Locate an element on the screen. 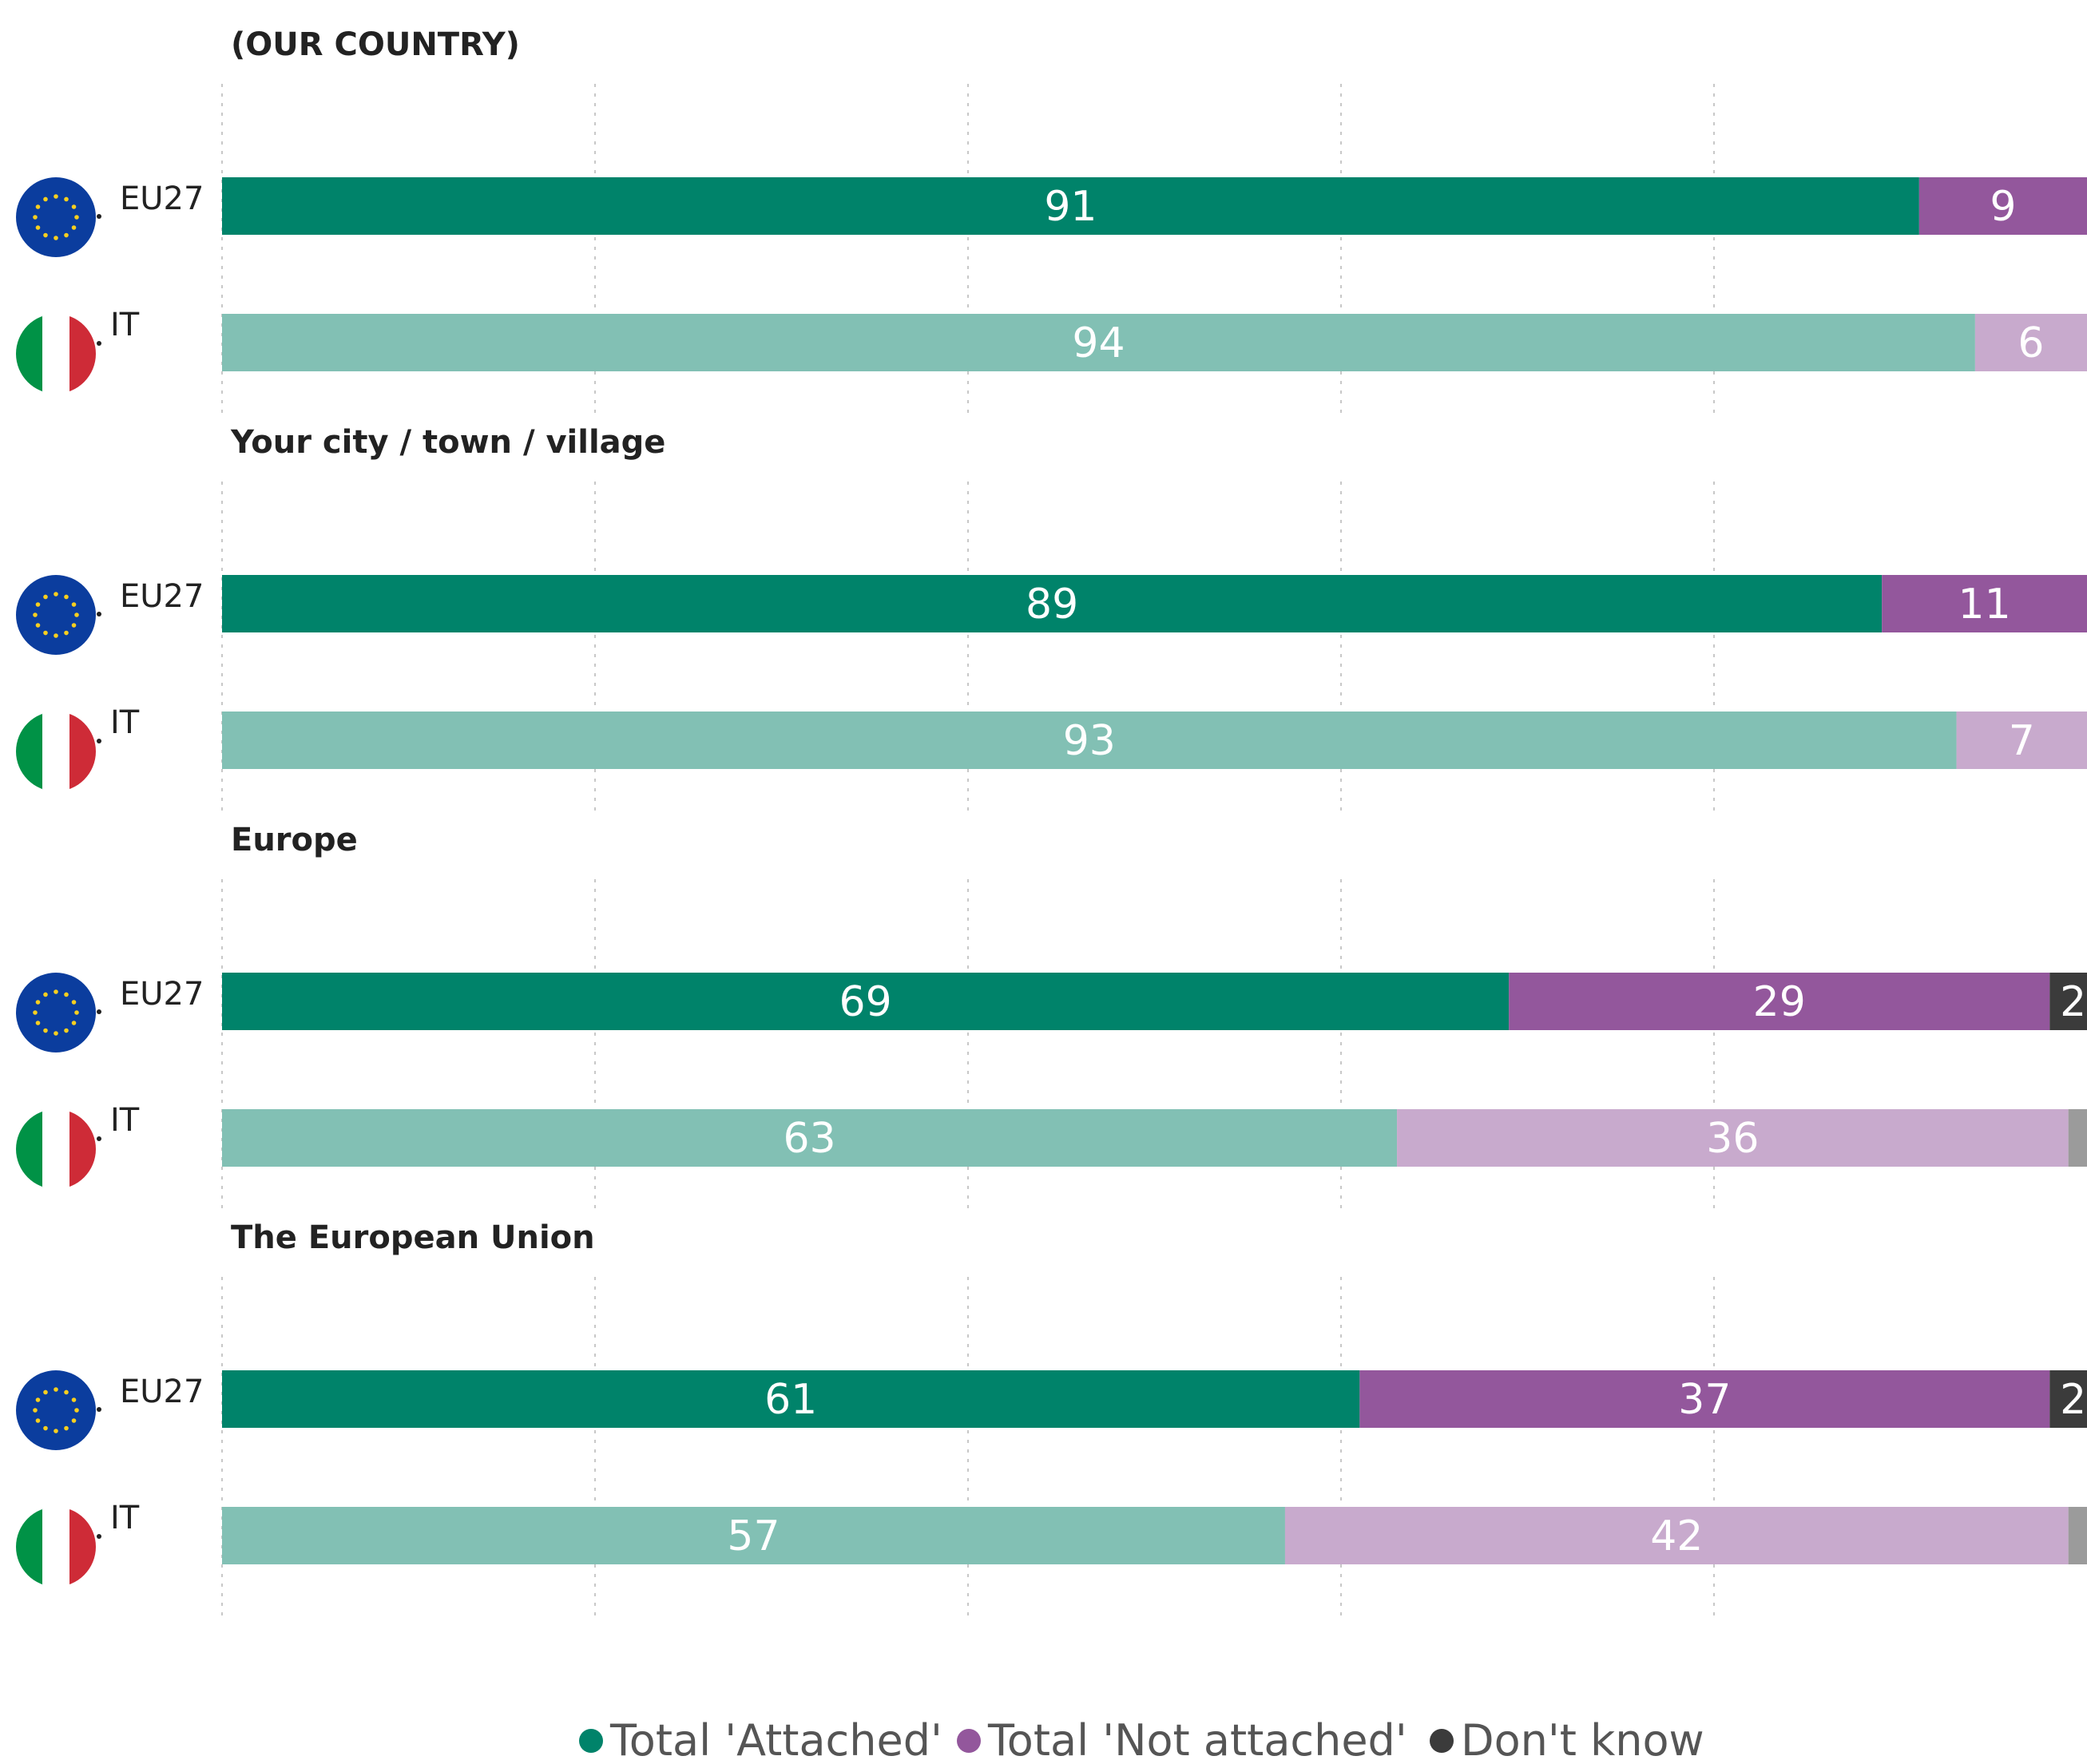  group-title: Your city / town / village is located at coordinates (448, 442).